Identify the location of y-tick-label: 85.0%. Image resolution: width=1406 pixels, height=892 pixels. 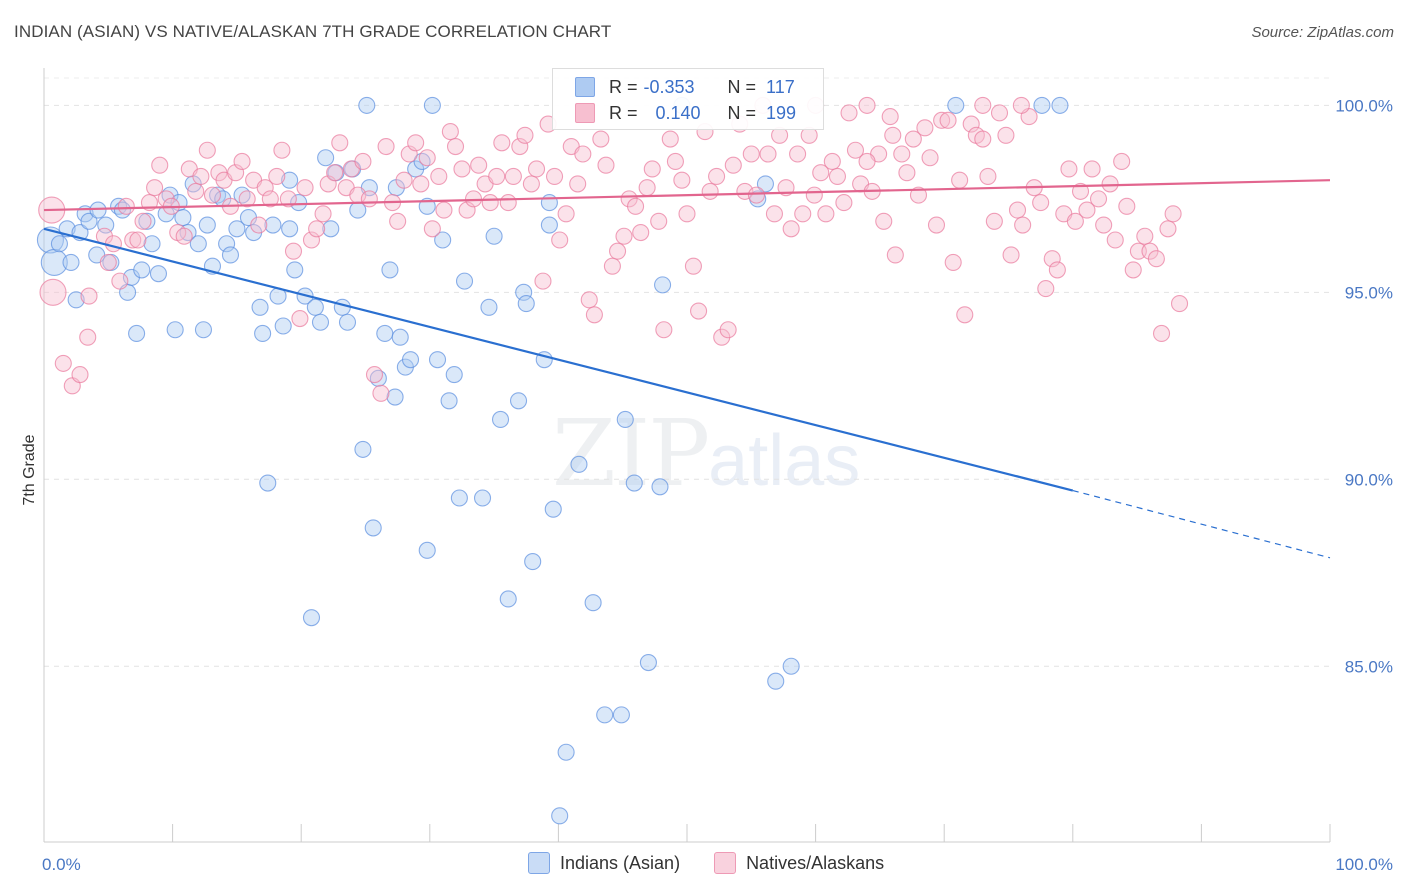
(1369, 666).